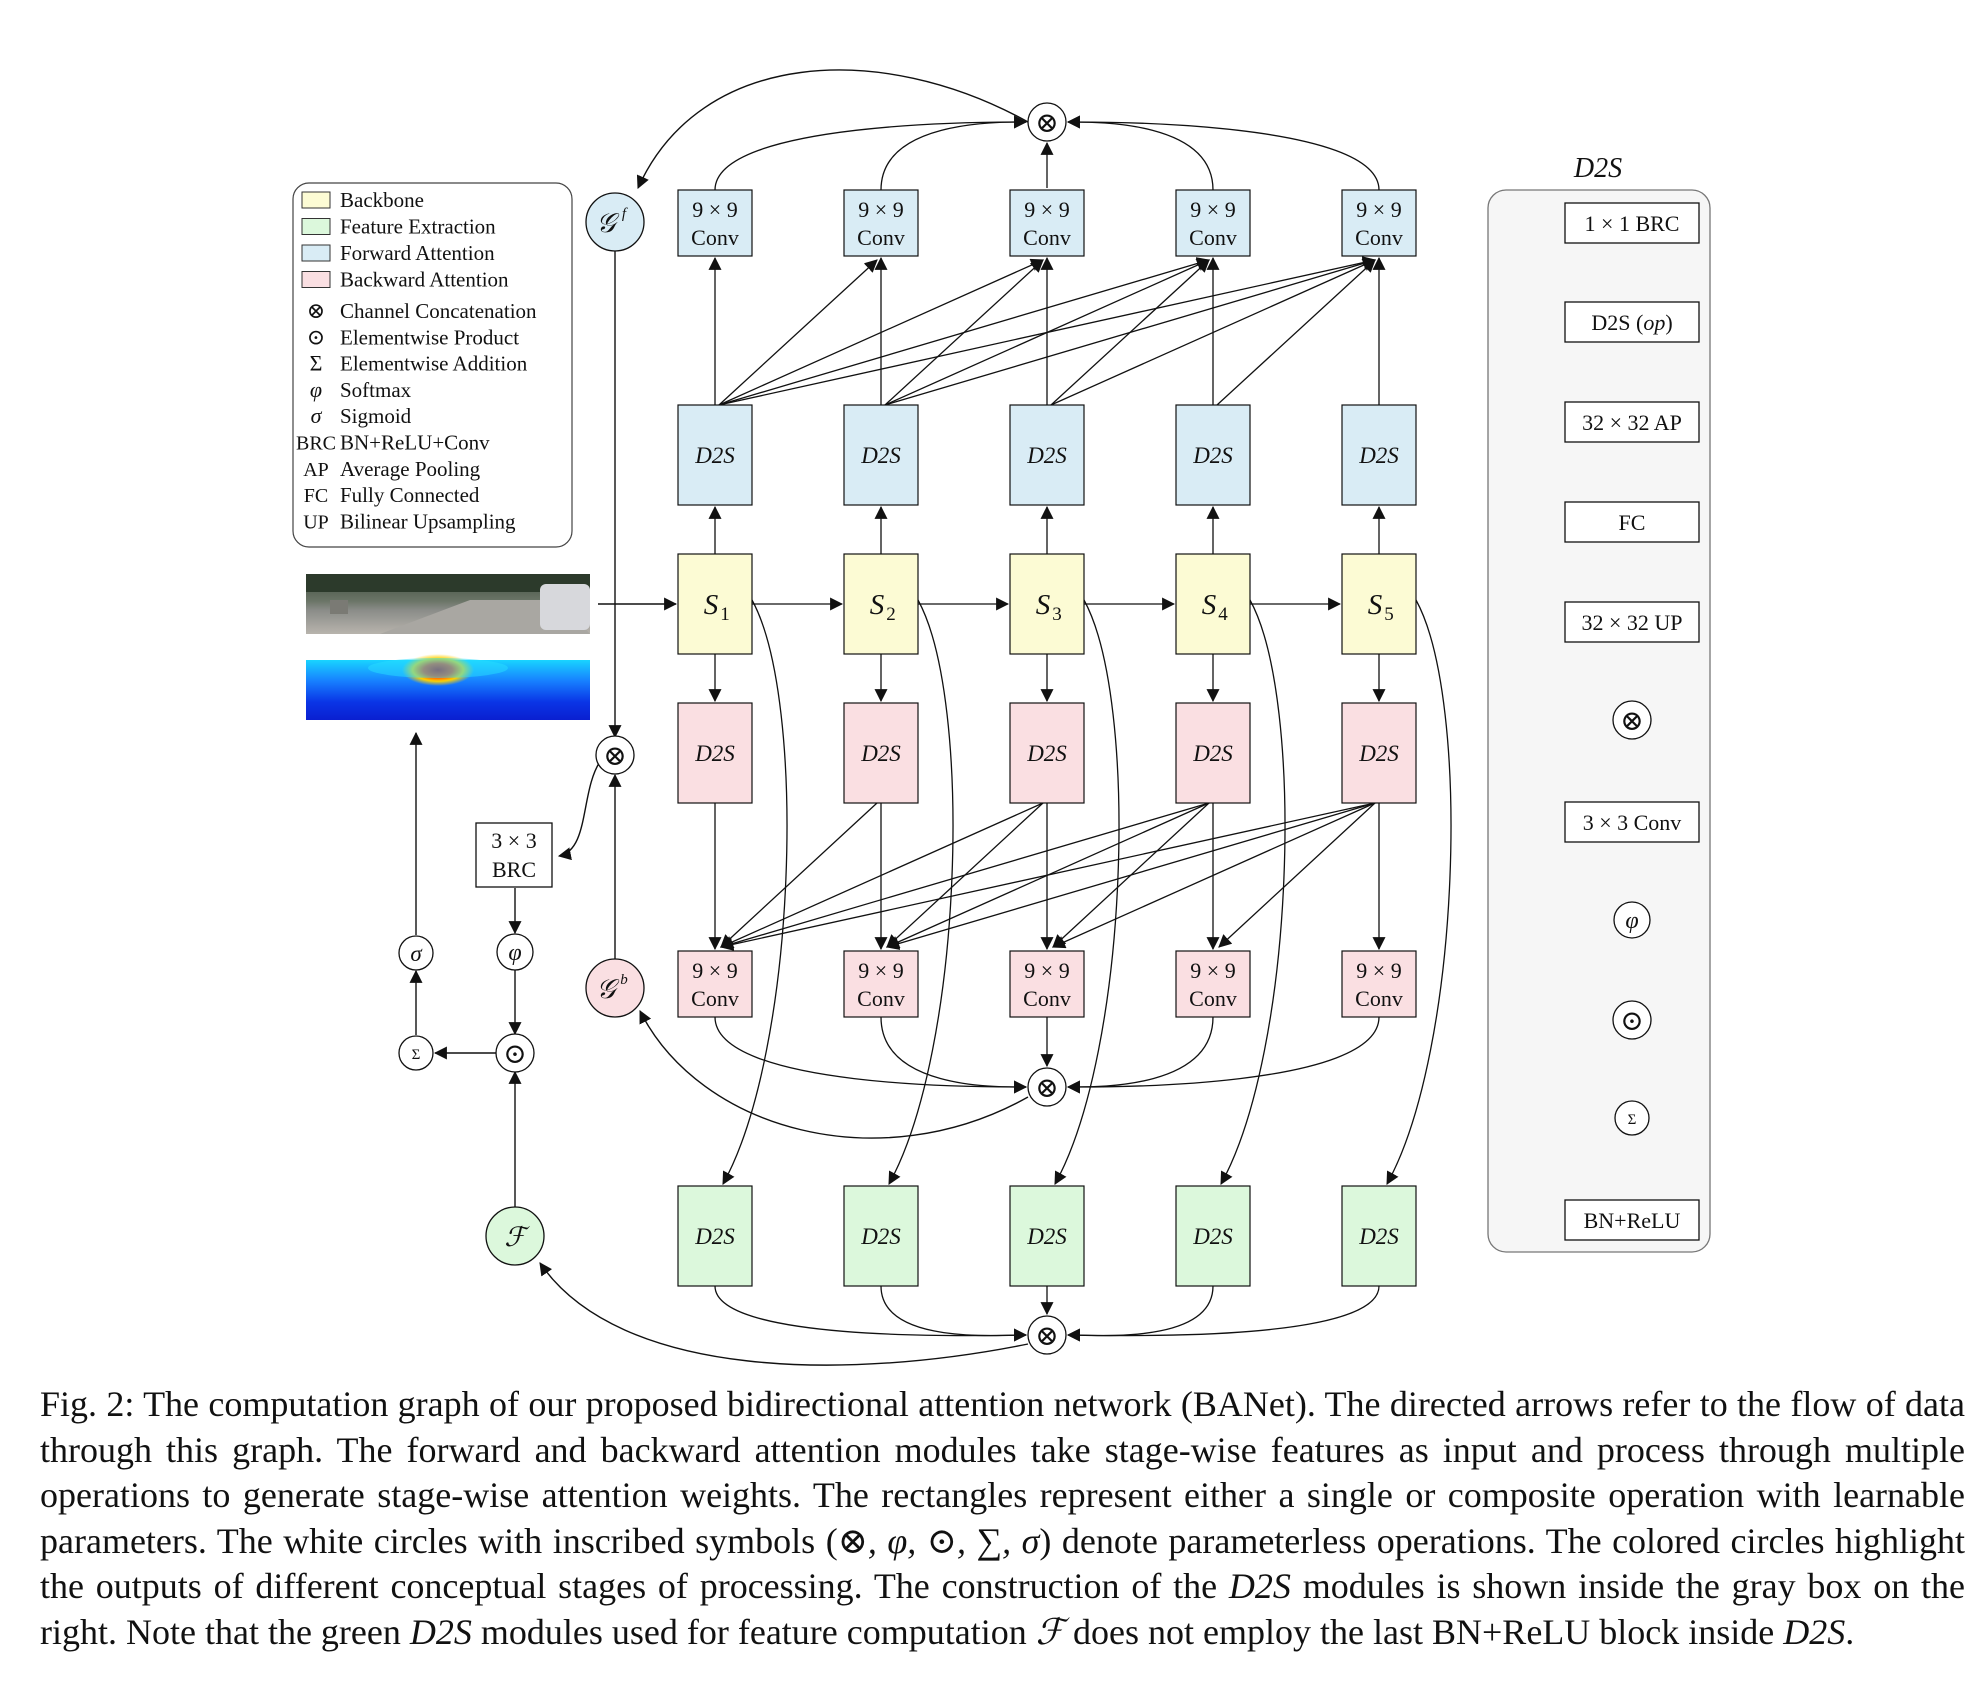  I want to click on middle-concat-node: ⊗, so click(1047, 1087).